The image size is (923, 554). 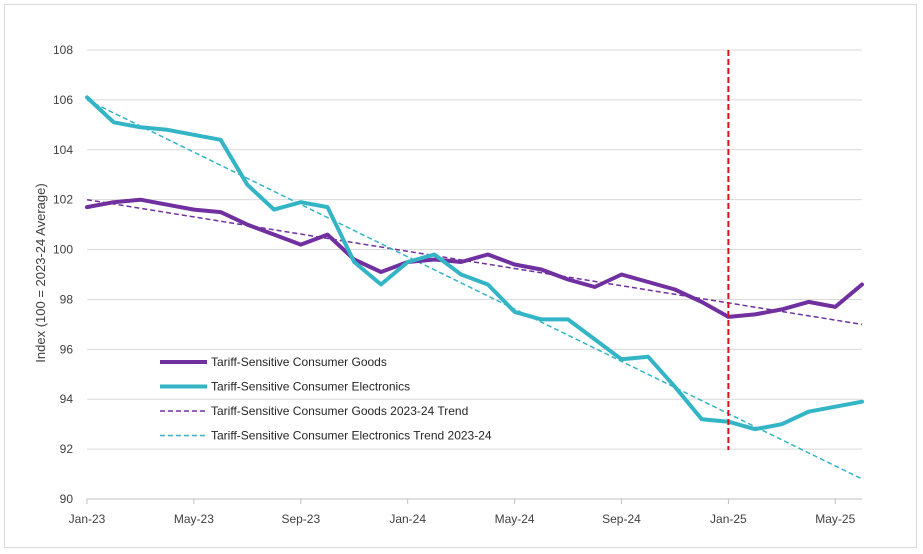 I want to click on x-tick-label: May-25, so click(x=835, y=519).